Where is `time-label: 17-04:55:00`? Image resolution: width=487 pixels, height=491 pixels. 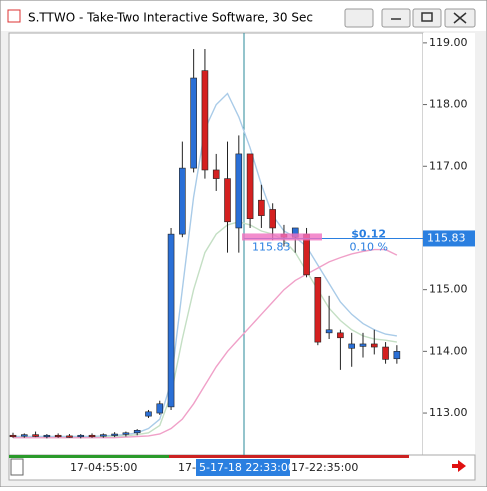 time-label: 17-04:55:00 is located at coordinates (103, 467).